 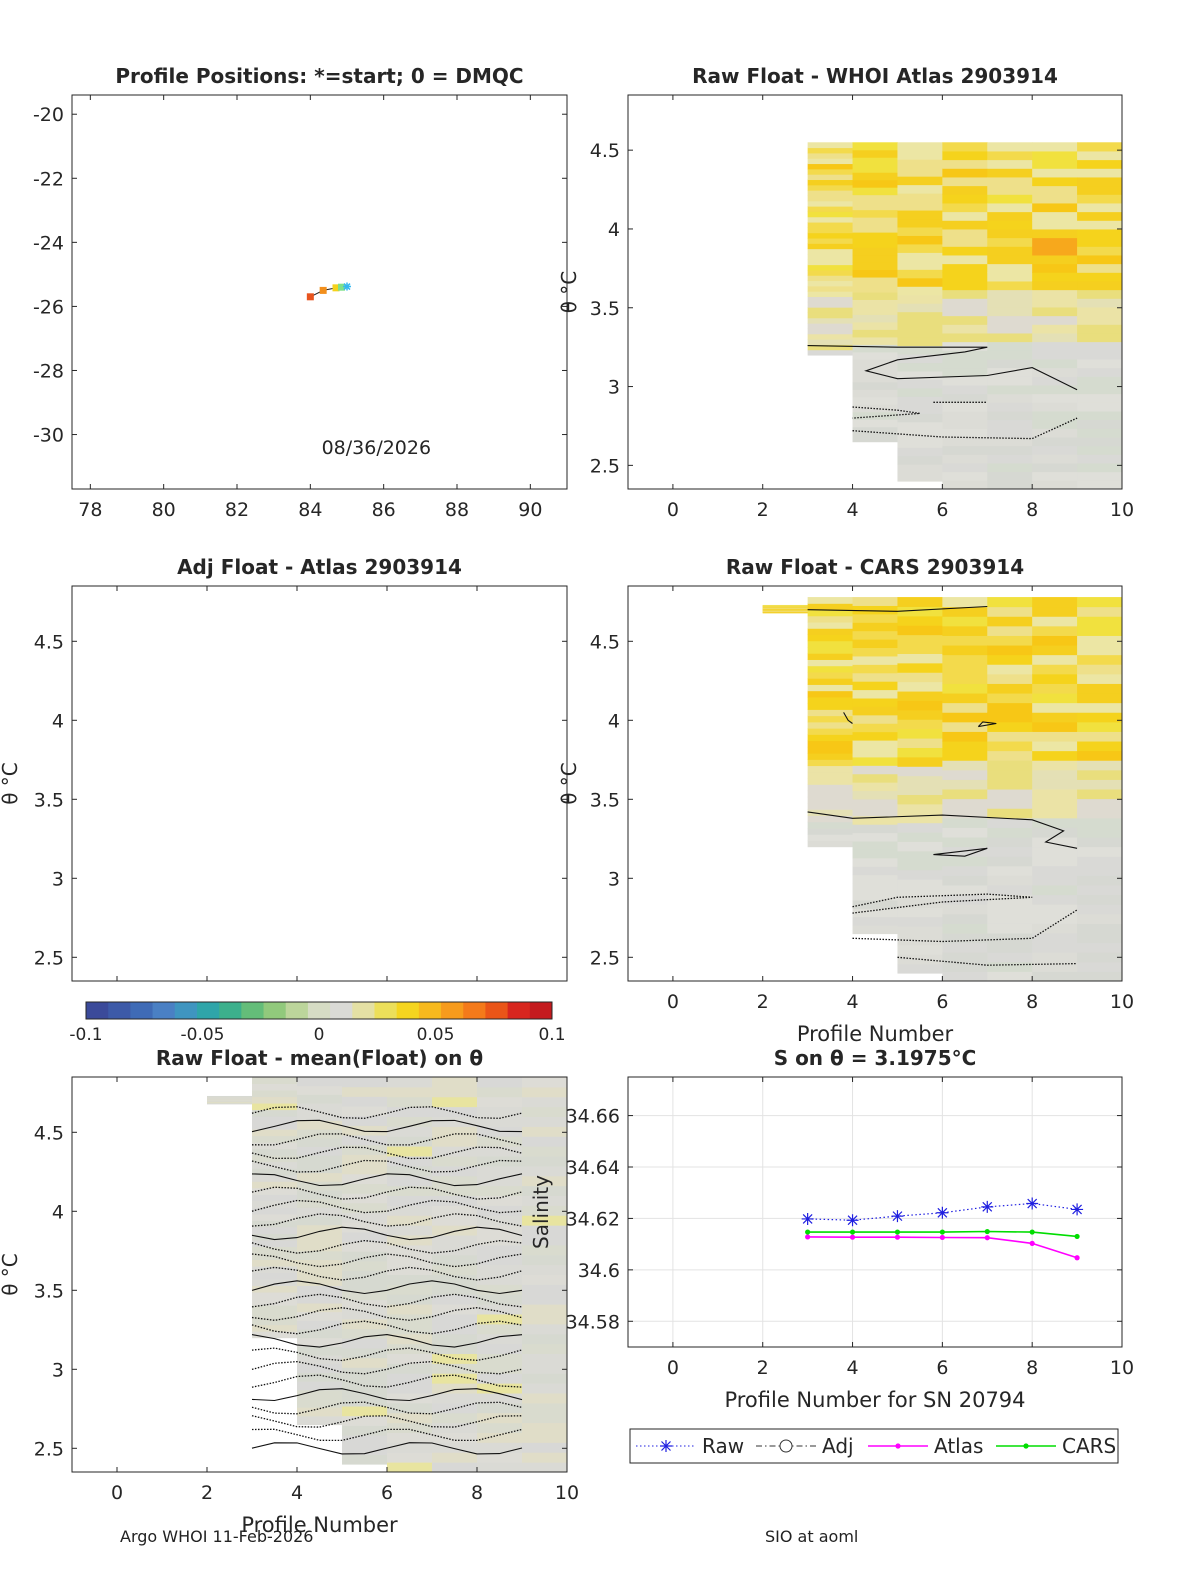 I want to click on raw-whoi-xtick-label: 0, so click(x=673, y=510).